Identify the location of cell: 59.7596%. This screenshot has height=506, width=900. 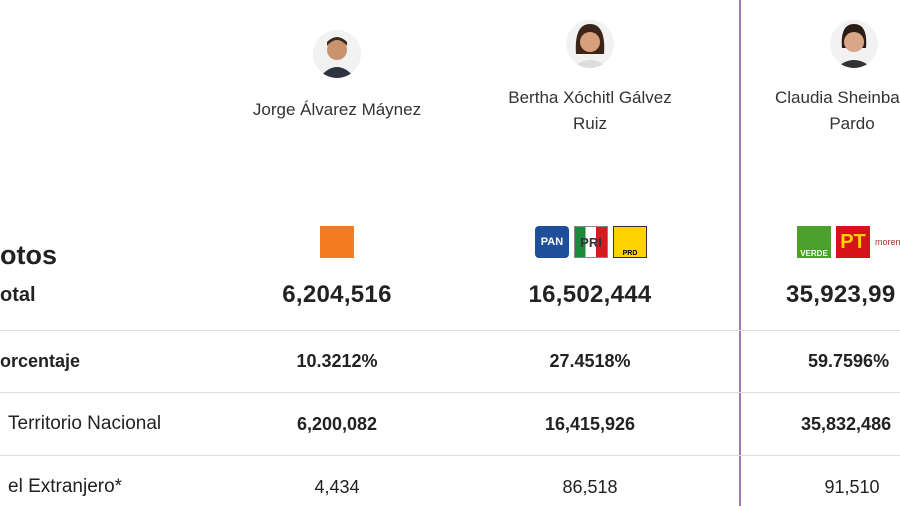
(849, 361).